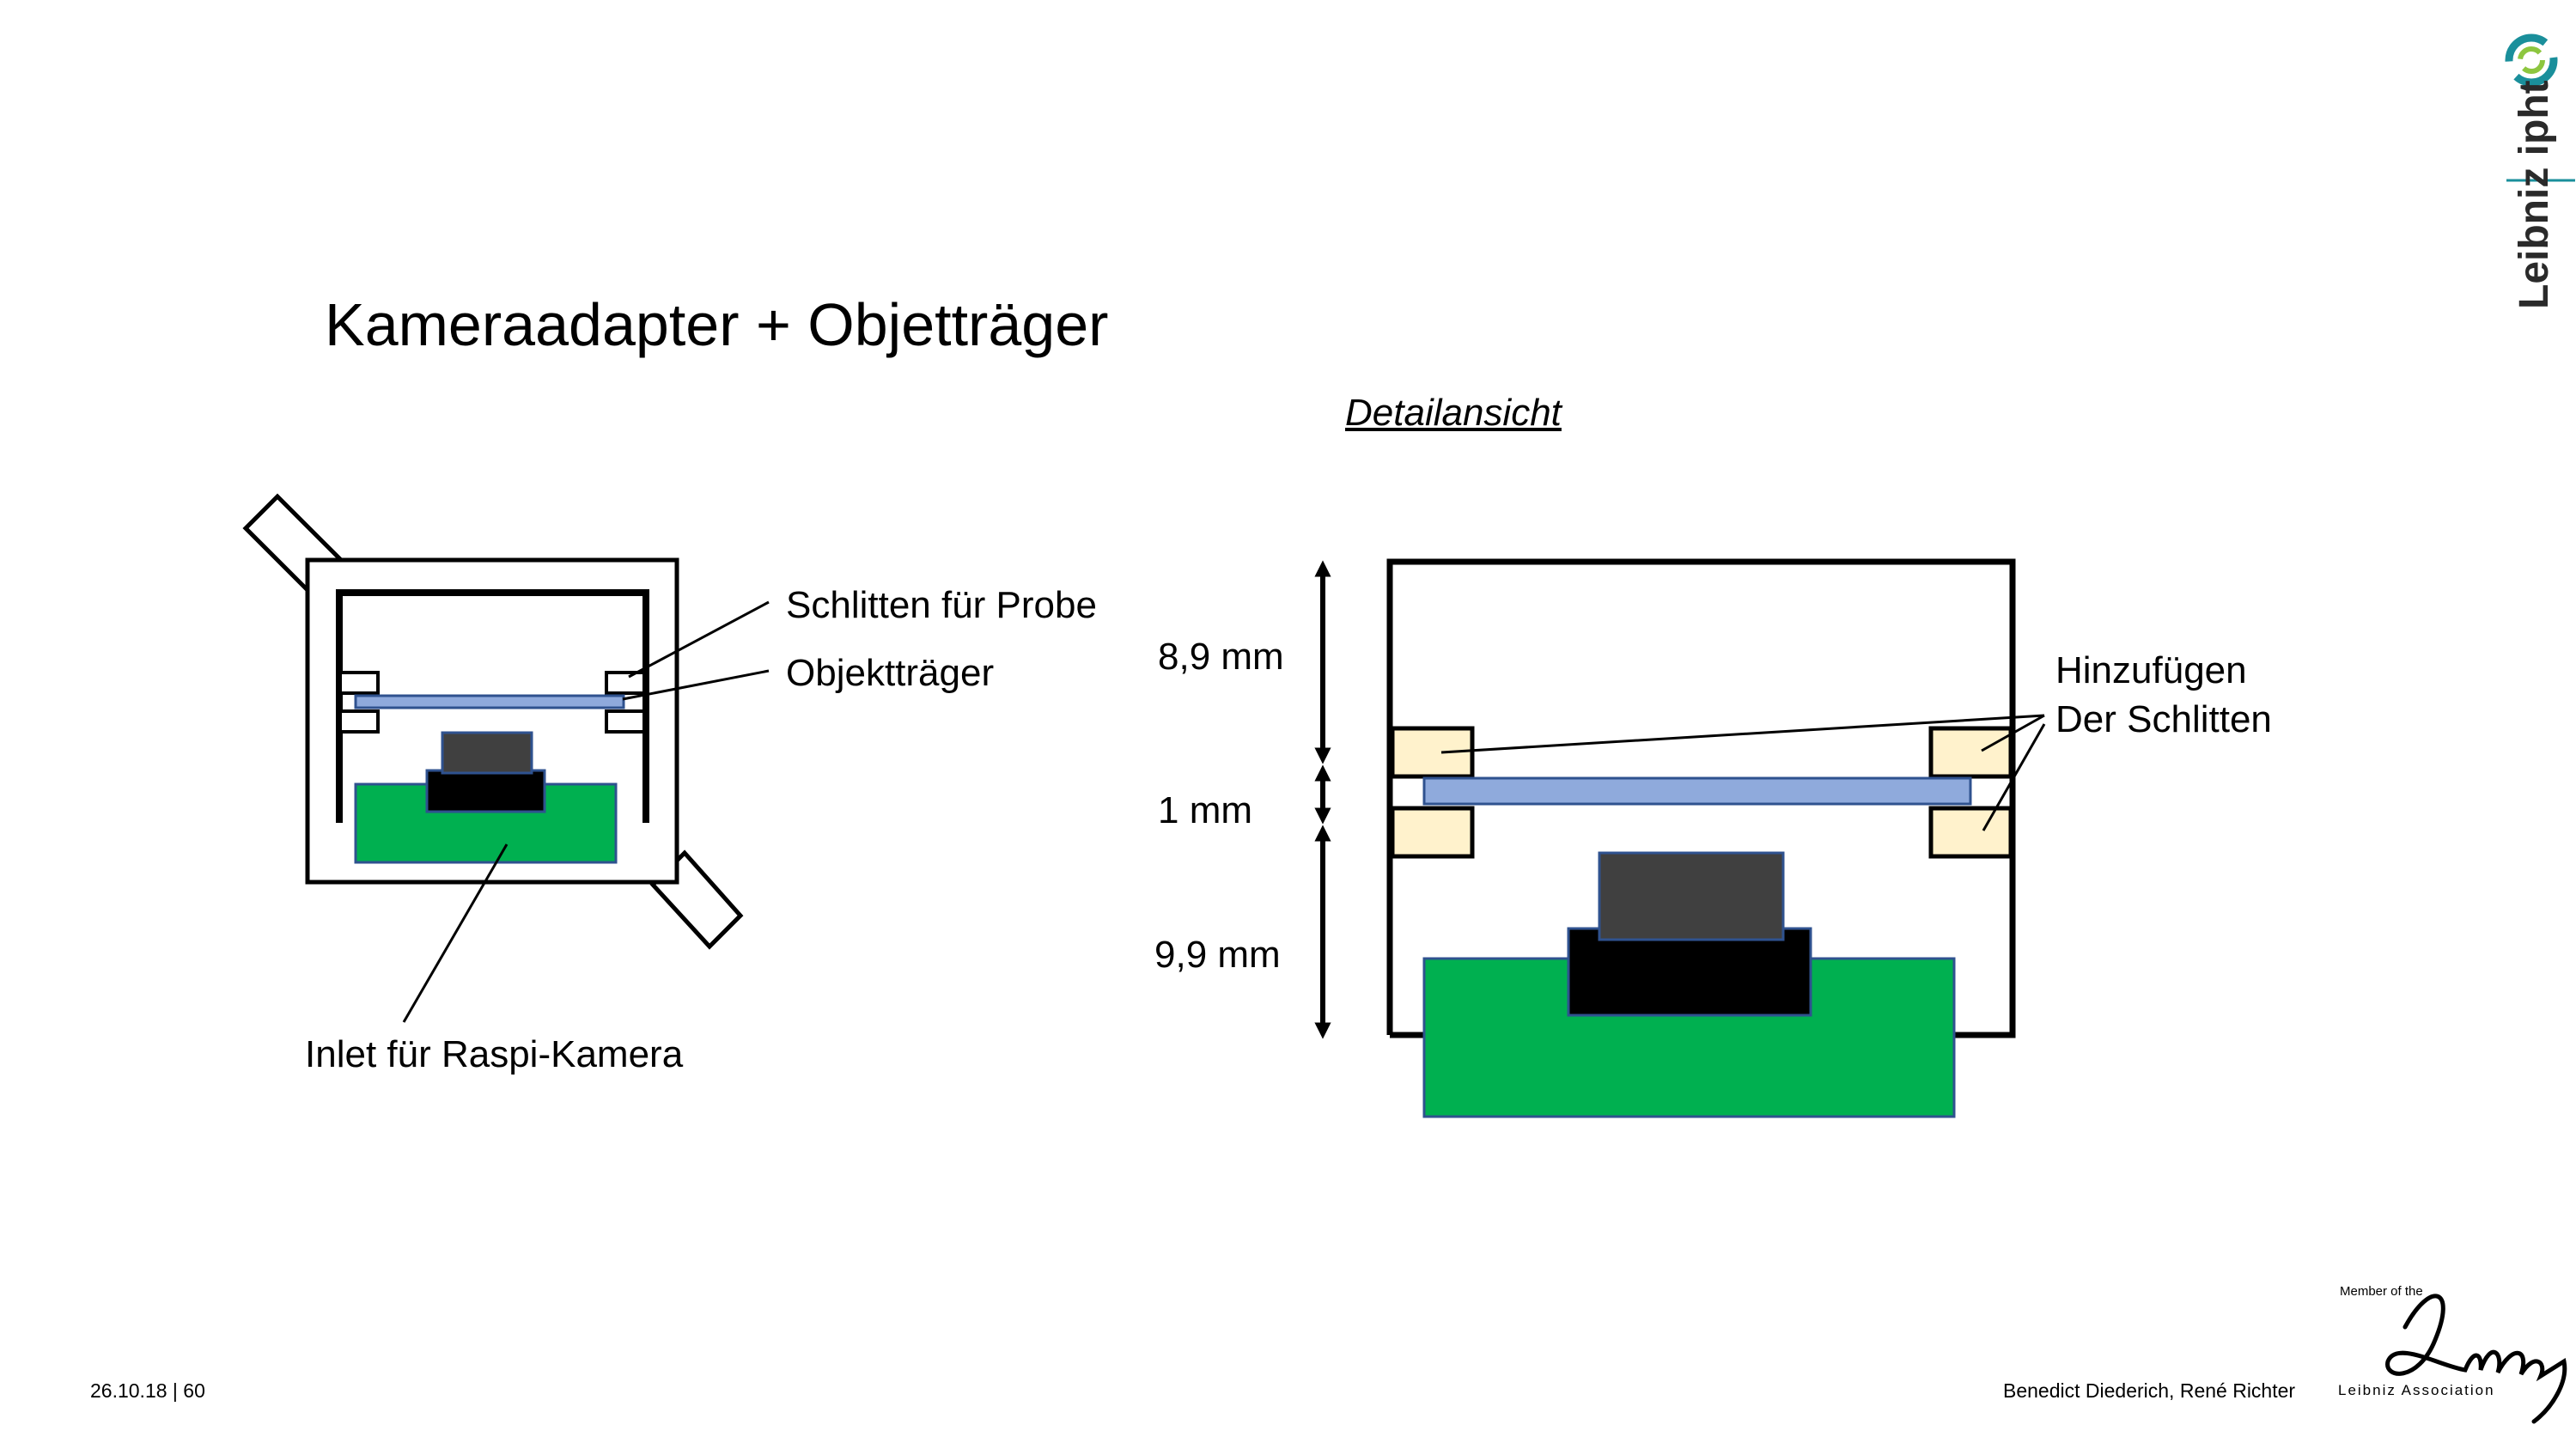  Describe the element at coordinates (2476, 1359) in the screenshot. I see `leibniz-signature` at that location.